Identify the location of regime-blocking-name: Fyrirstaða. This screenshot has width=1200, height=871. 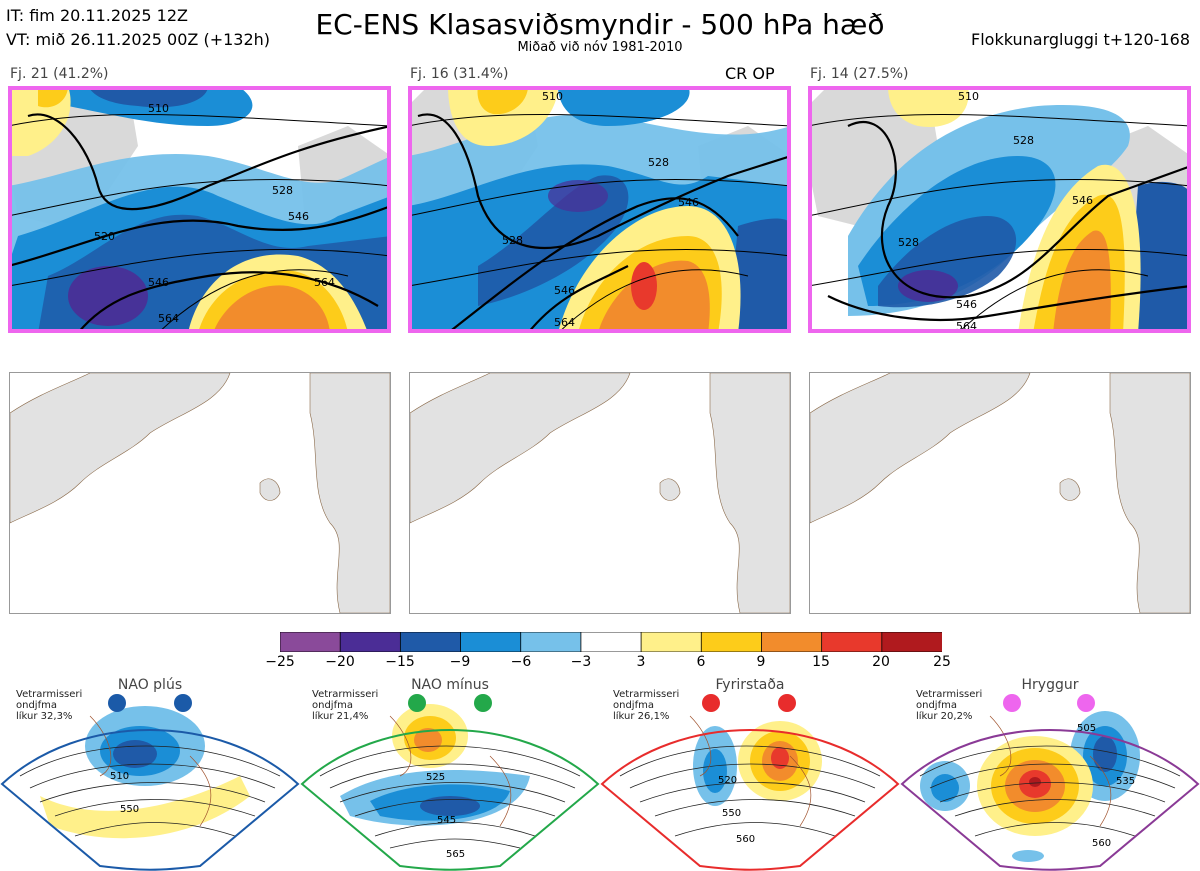
(750, 685).